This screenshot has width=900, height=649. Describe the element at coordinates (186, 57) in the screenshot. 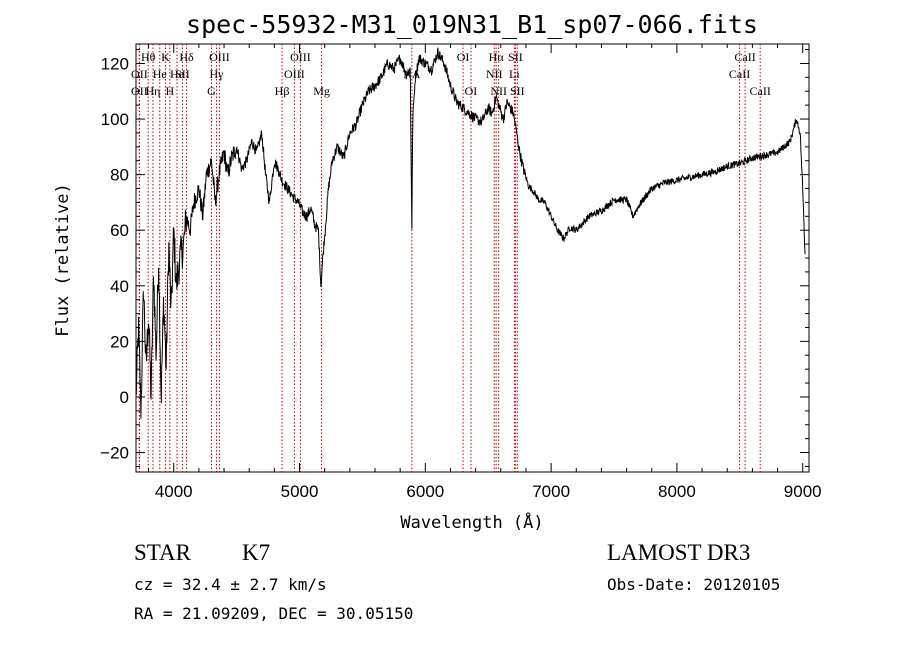

I see `spectral-line-label: Hδ` at that location.